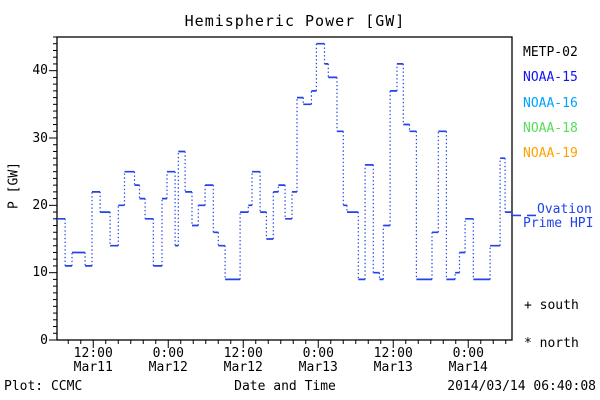 The image size is (600, 400). Describe the element at coordinates (550, 154) in the screenshot. I see `legend-item-noaa-19: NOAA-19` at that location.